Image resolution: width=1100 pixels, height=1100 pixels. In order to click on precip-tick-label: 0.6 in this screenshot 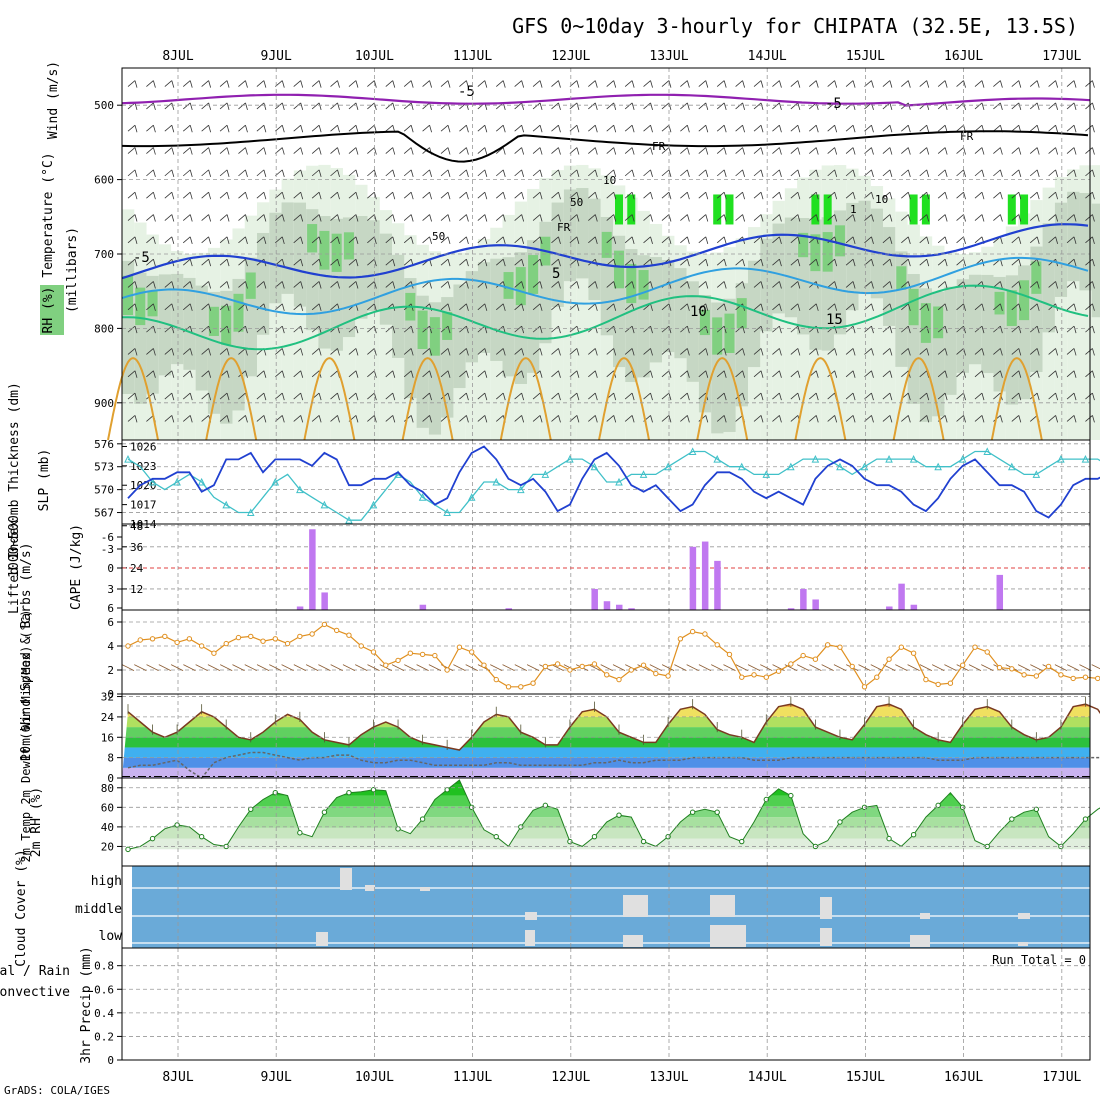, I will do `click(104, 989)`.